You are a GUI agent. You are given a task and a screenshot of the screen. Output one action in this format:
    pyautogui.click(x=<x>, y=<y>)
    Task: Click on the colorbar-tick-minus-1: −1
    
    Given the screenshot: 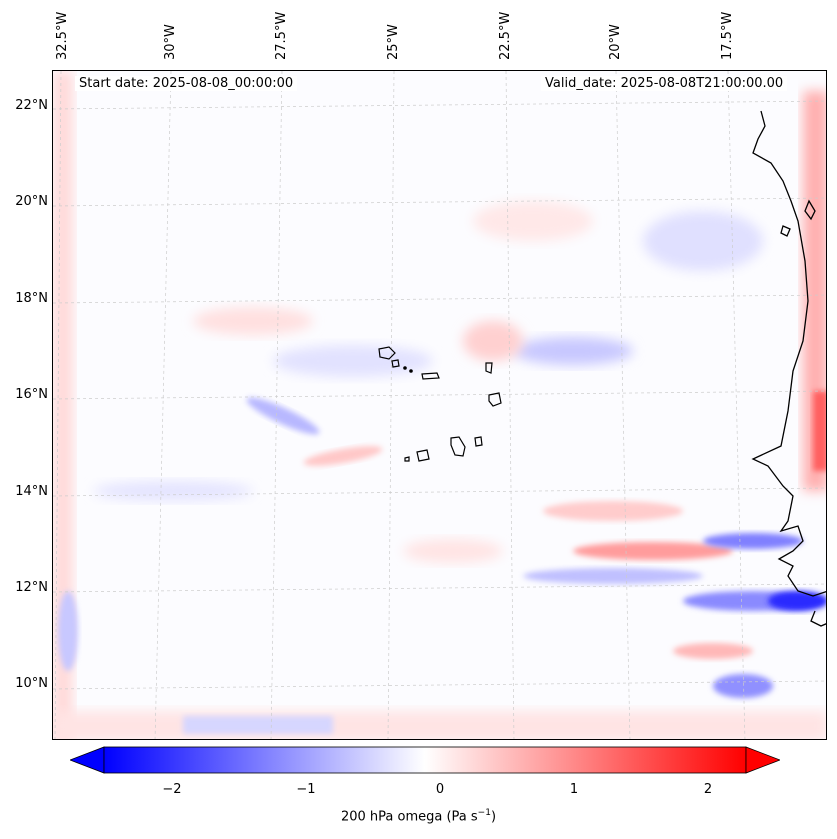 What is the action you would take?
    pyautogui.click(x=306, y=789)
    